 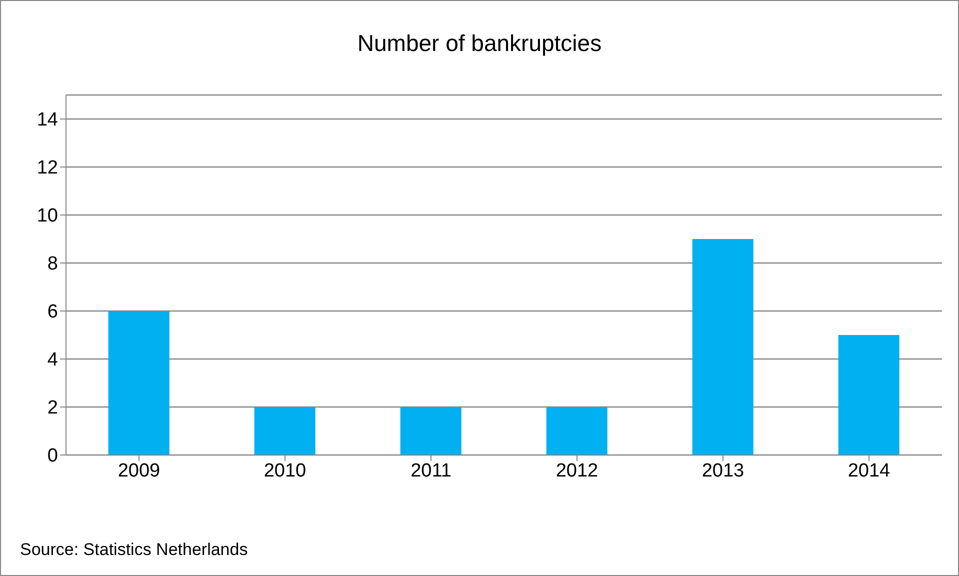 What do you see at coordinates (869, 471) in the screenshot?
I see `x-tick-label: 2014` at bounding box center [869, 471].